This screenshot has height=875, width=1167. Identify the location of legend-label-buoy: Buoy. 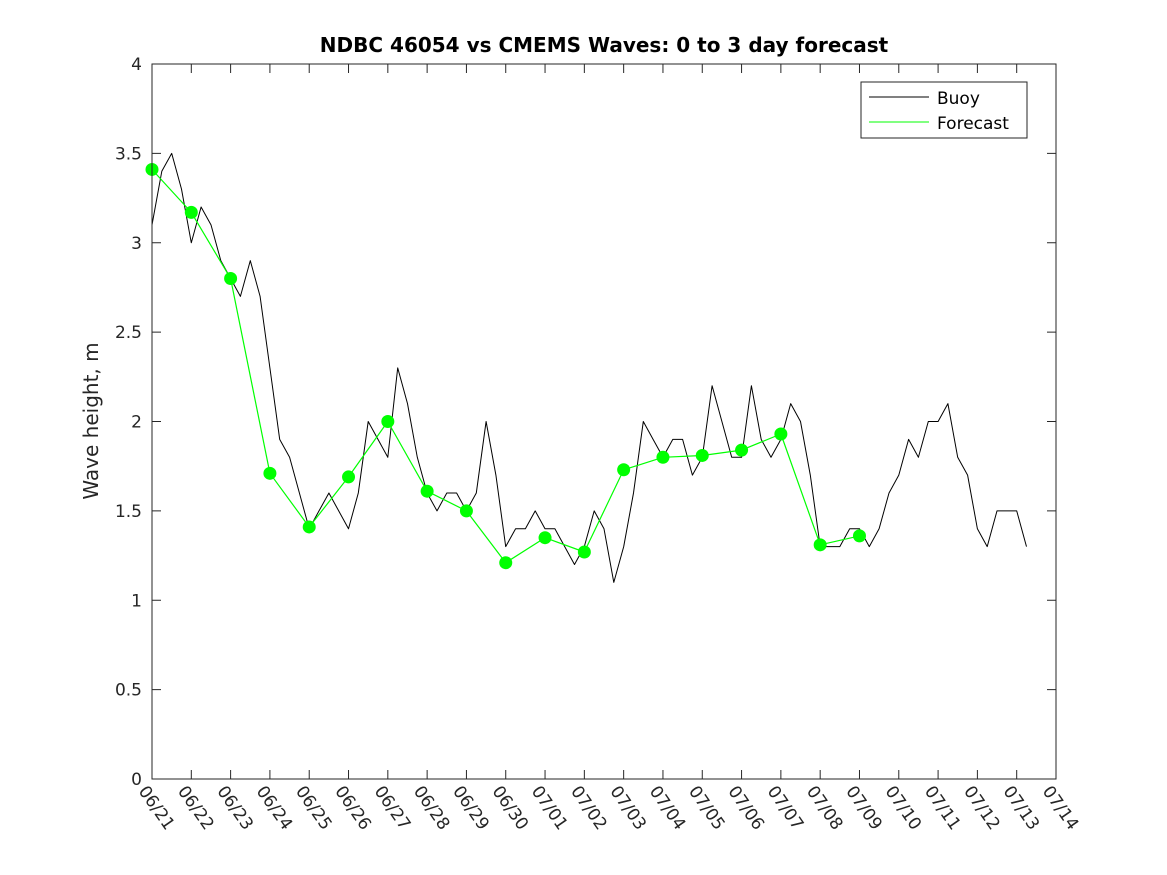
(958, 99).